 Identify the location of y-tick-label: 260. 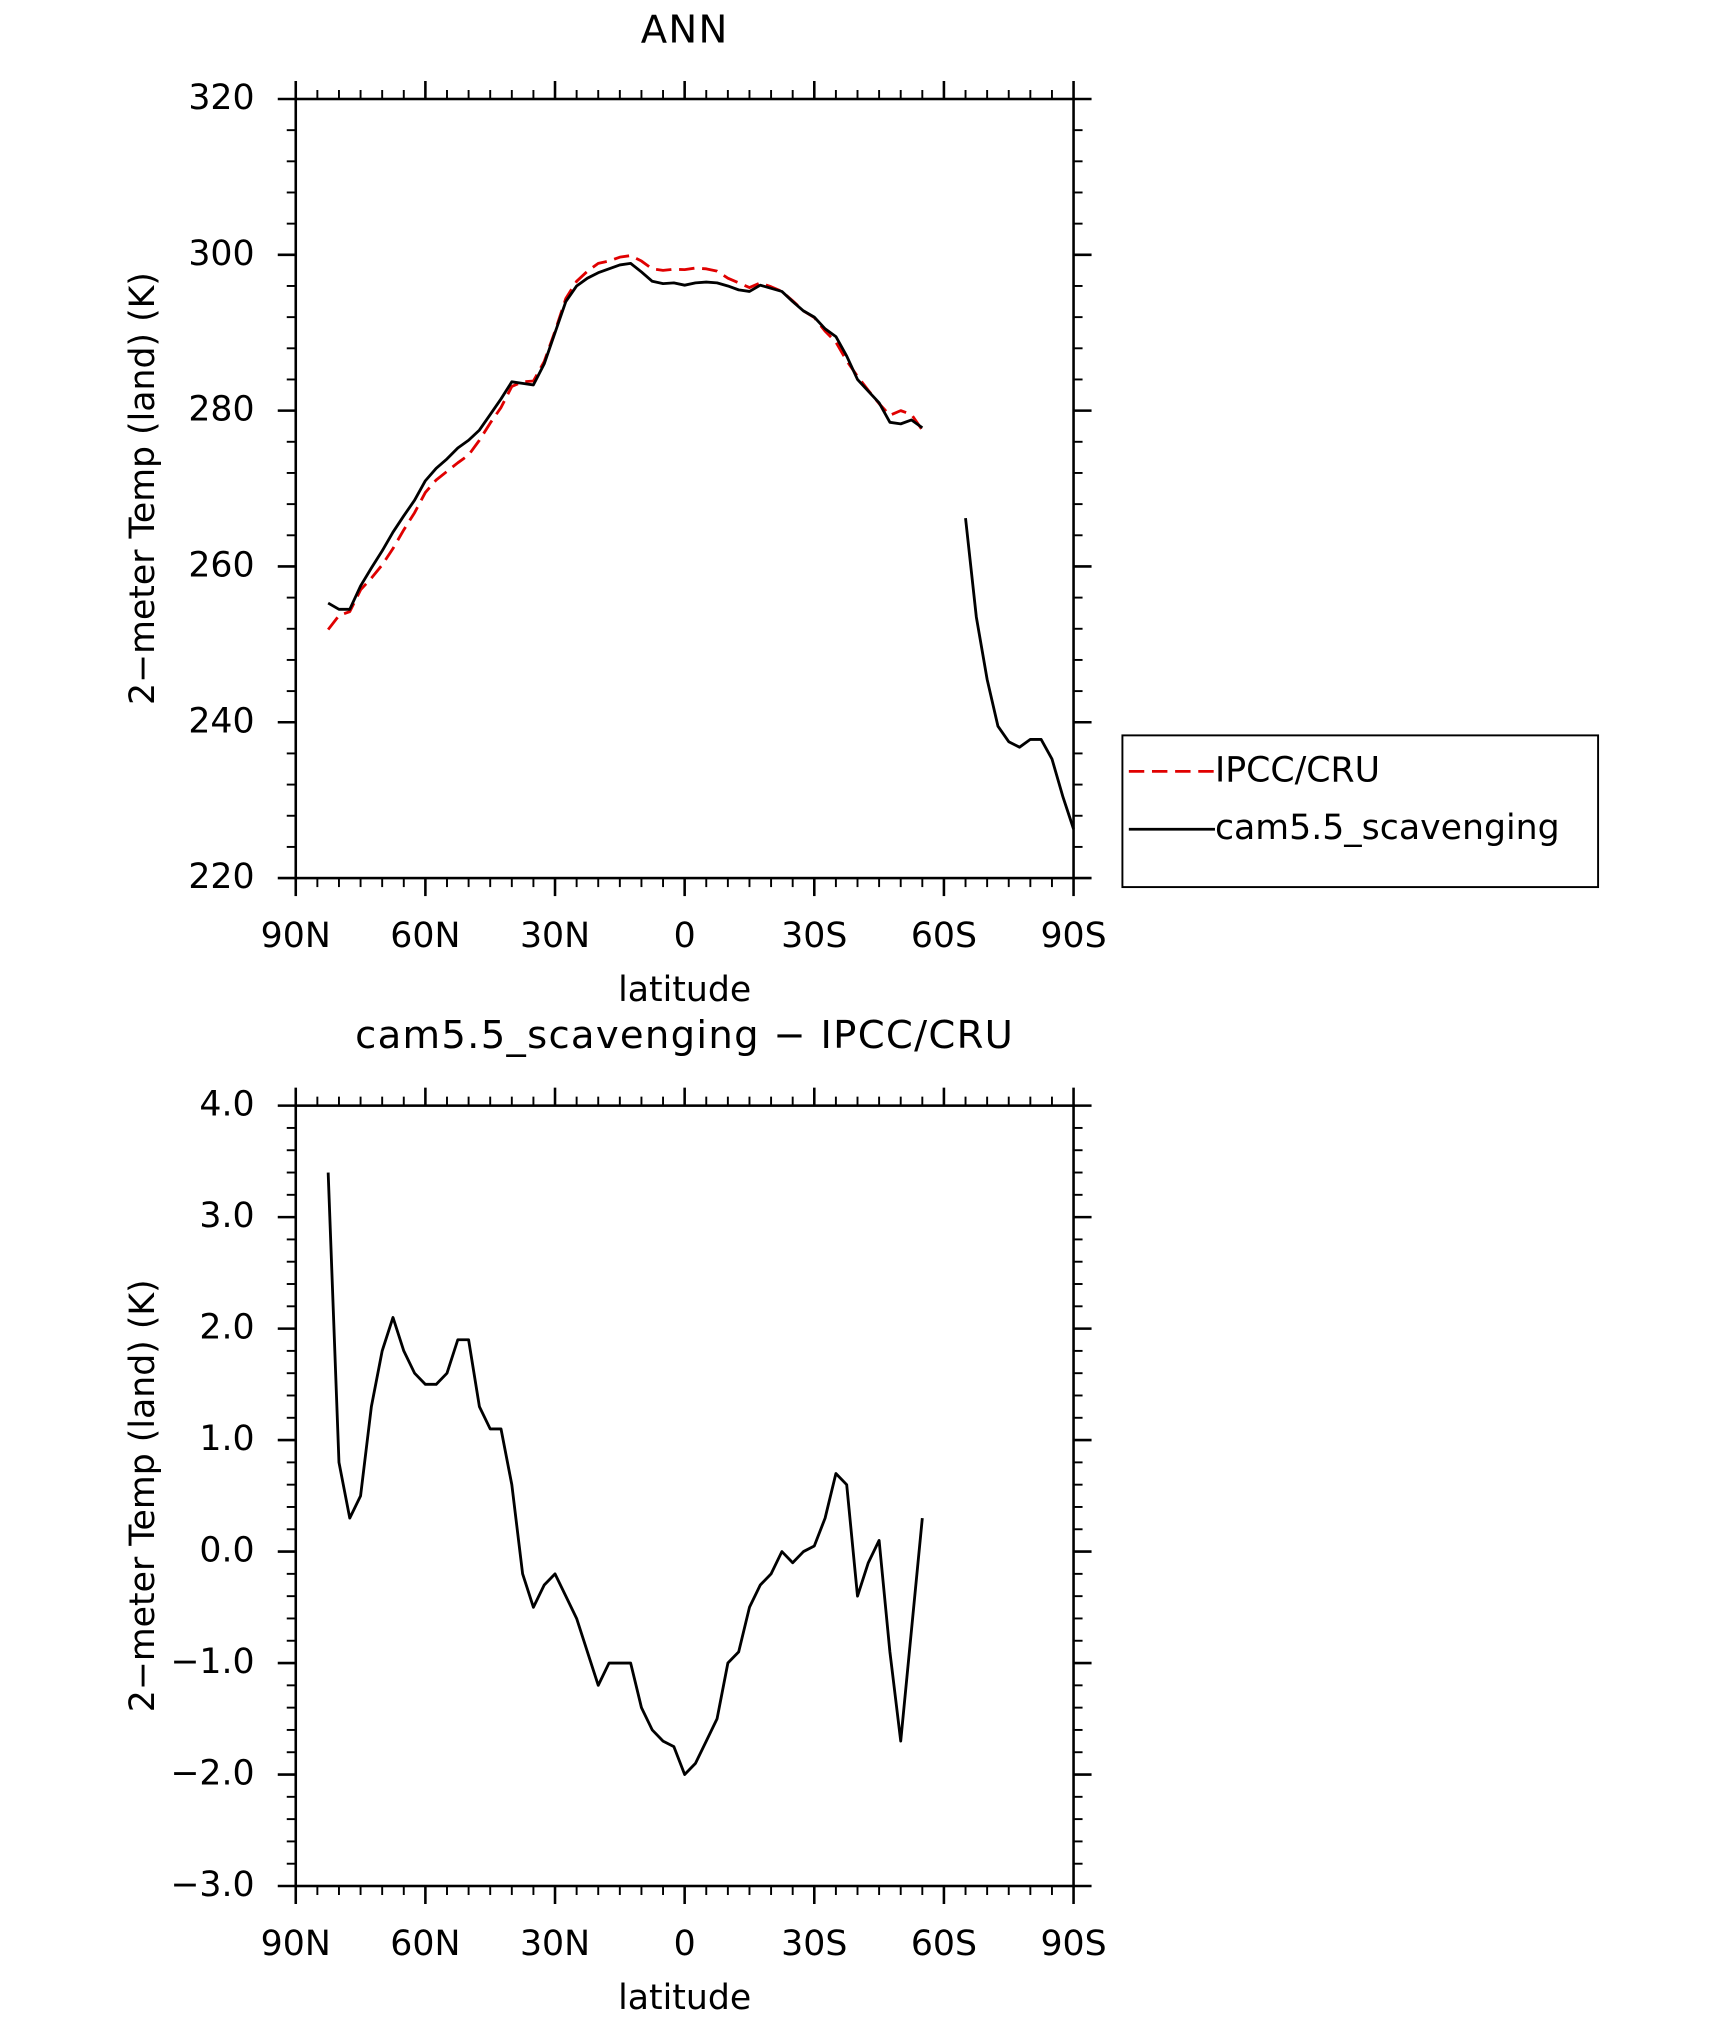
(221, 565).